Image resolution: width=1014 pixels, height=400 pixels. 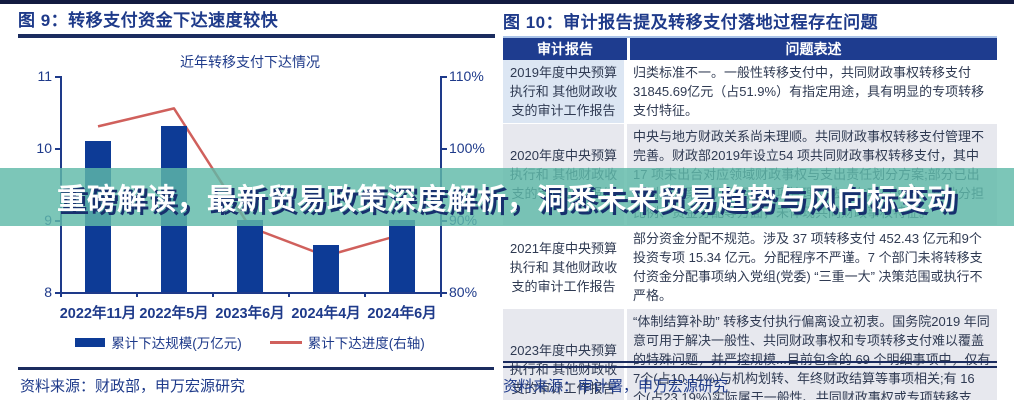 I want to click on y-axis-label: 10, so click(x=44, y=148).